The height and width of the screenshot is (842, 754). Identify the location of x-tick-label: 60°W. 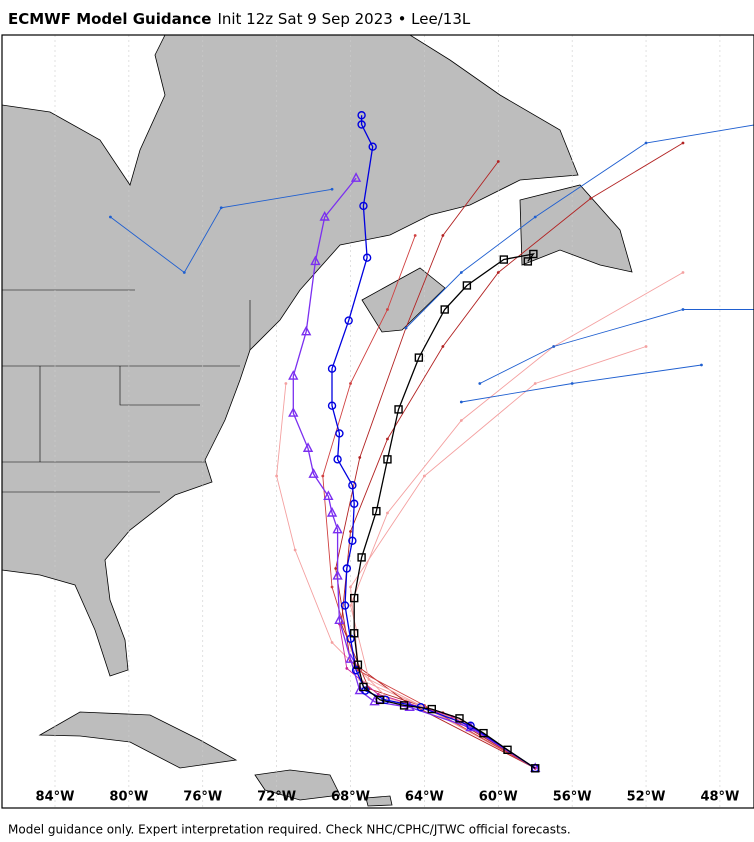
(498, 797).